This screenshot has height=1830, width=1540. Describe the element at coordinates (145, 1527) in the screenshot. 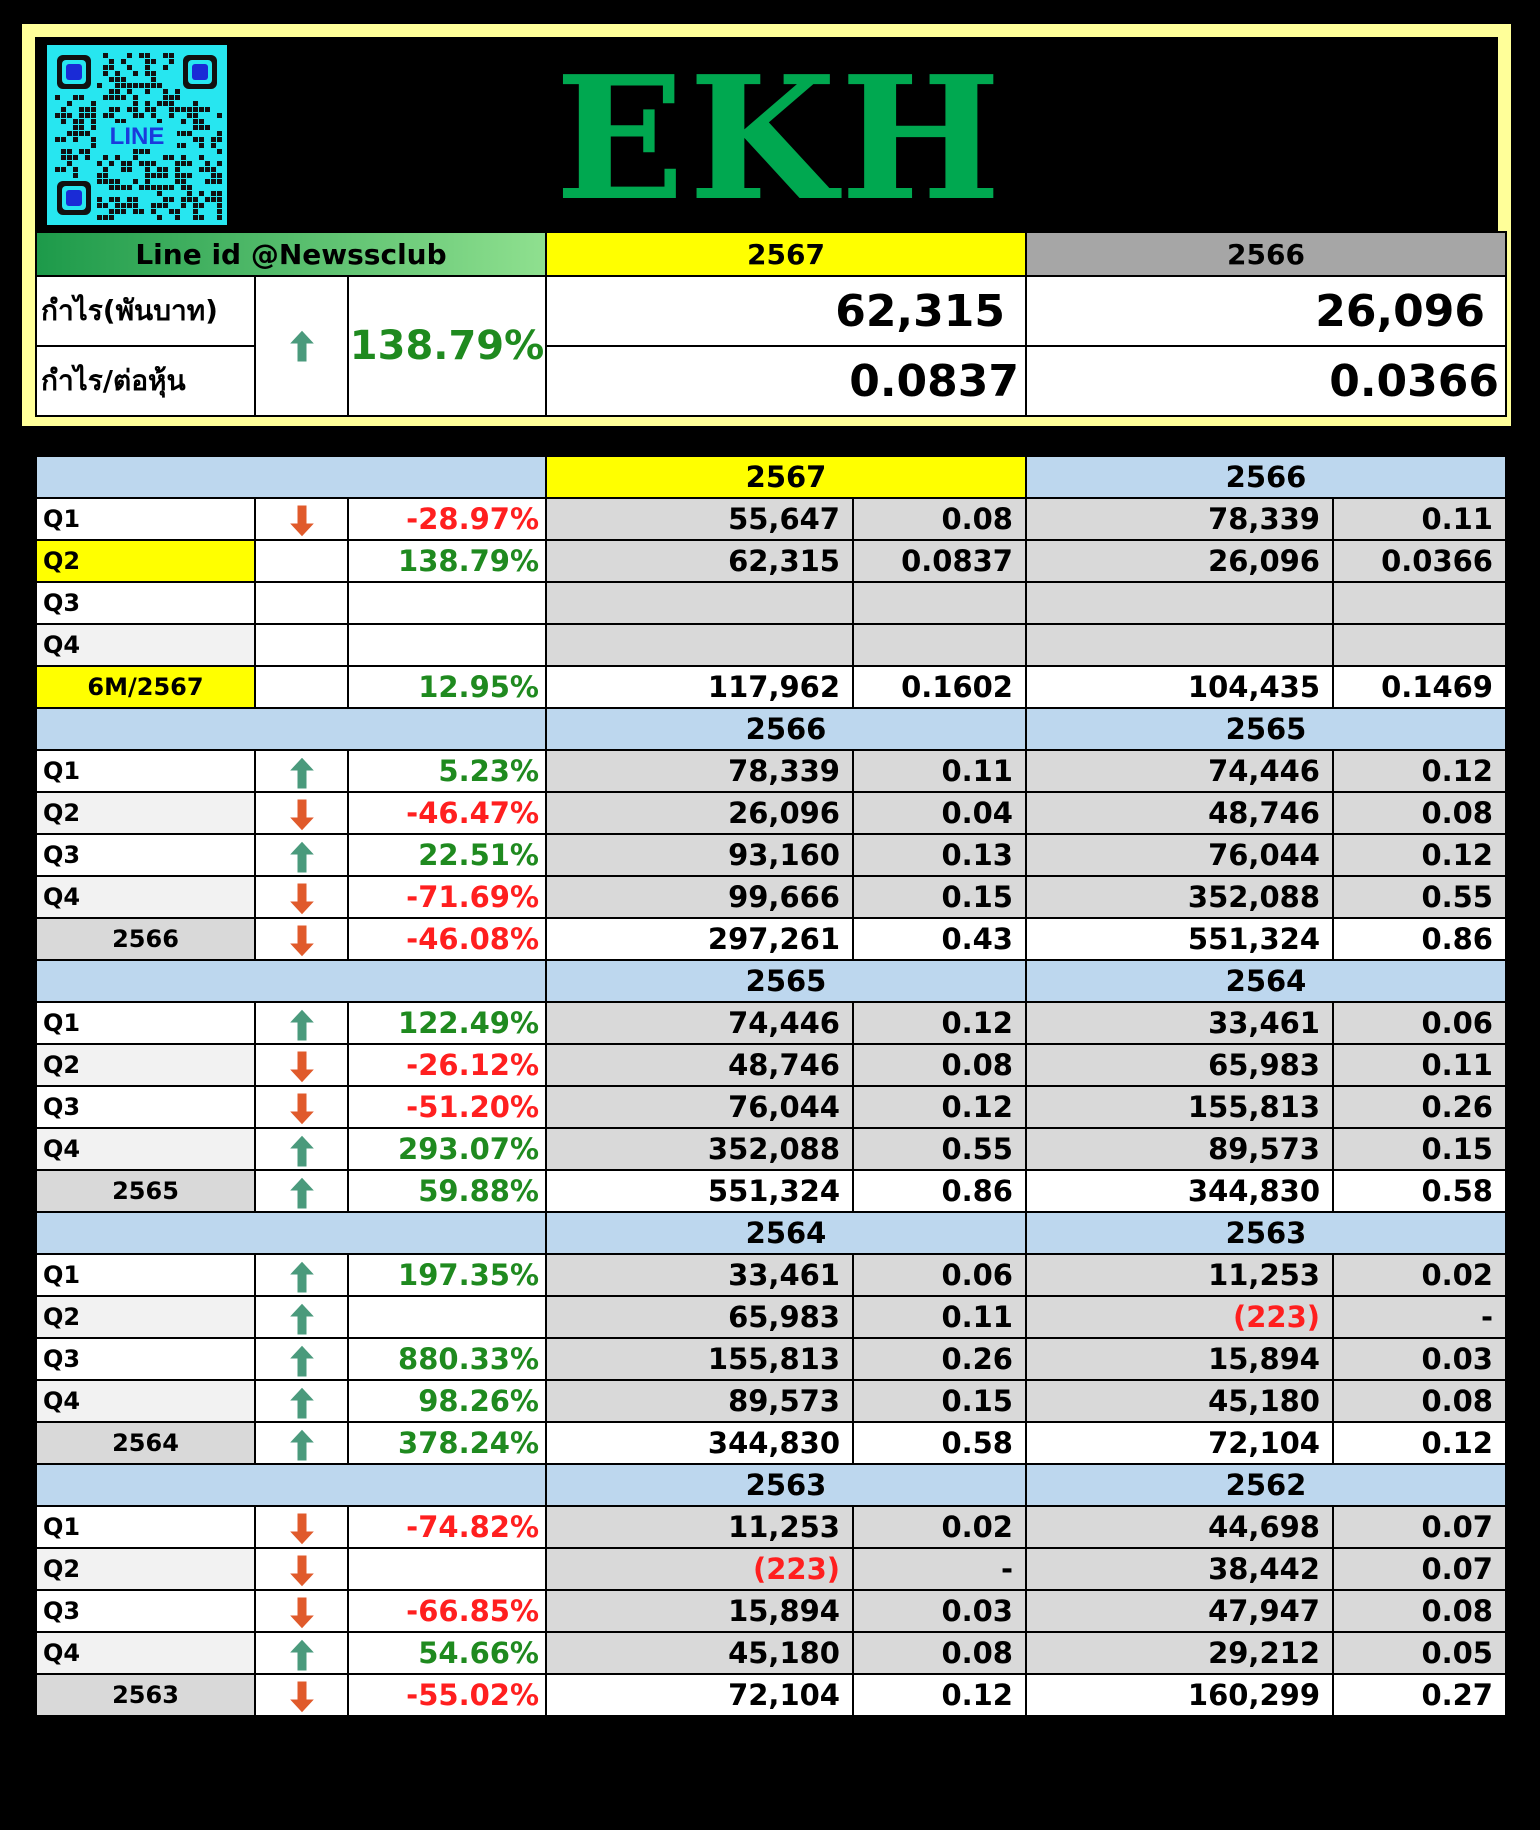

I see `row-label: Q1` at that location.